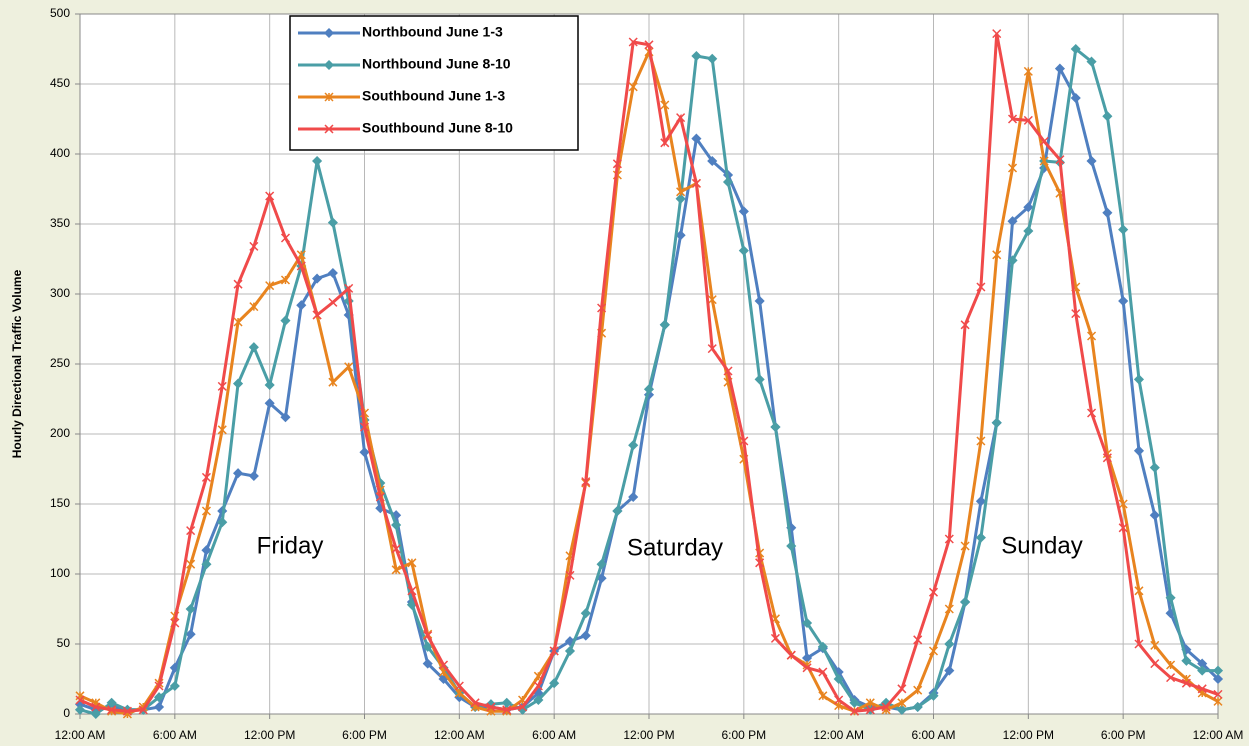 This screenshot has width=1249, height=746. Describe the element at coordinates (64, 643) in the screenshot. I see `y-tick-label: 50` at that location.